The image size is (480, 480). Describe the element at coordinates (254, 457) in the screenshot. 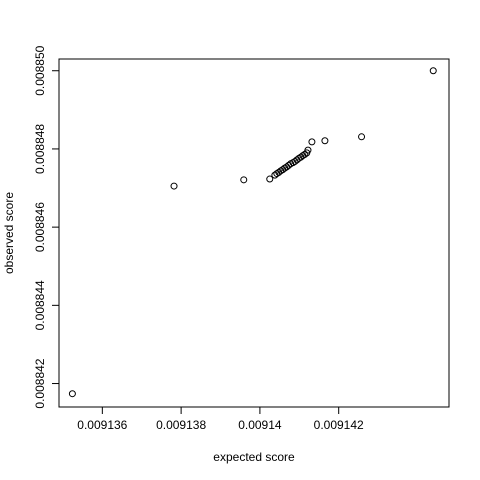

I see `x-axis-label: expected score` at that location.